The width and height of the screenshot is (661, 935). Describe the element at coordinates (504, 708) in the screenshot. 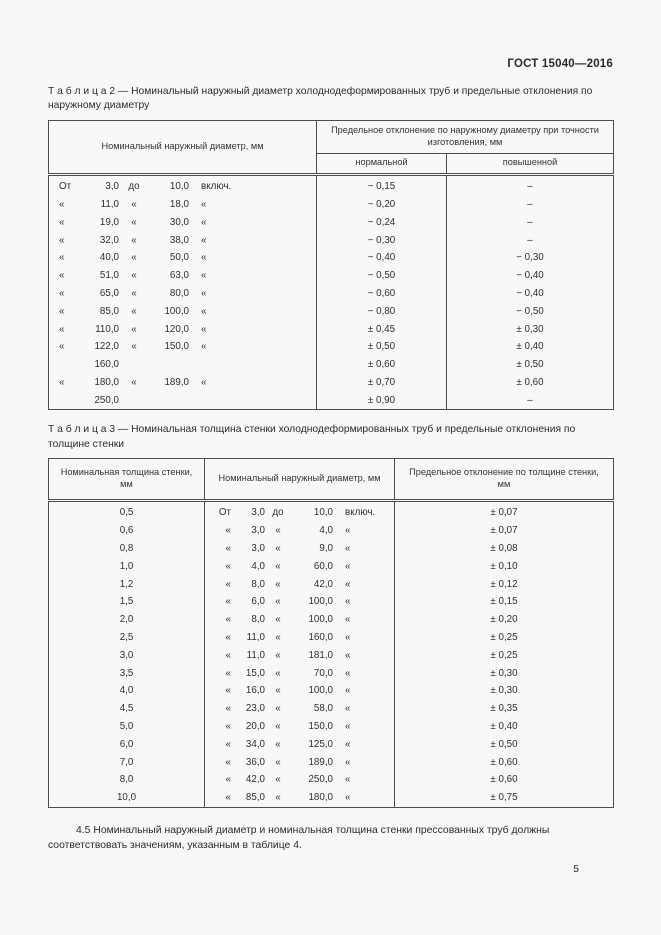

I see `deviation-cell: ± 0,35` at that location.